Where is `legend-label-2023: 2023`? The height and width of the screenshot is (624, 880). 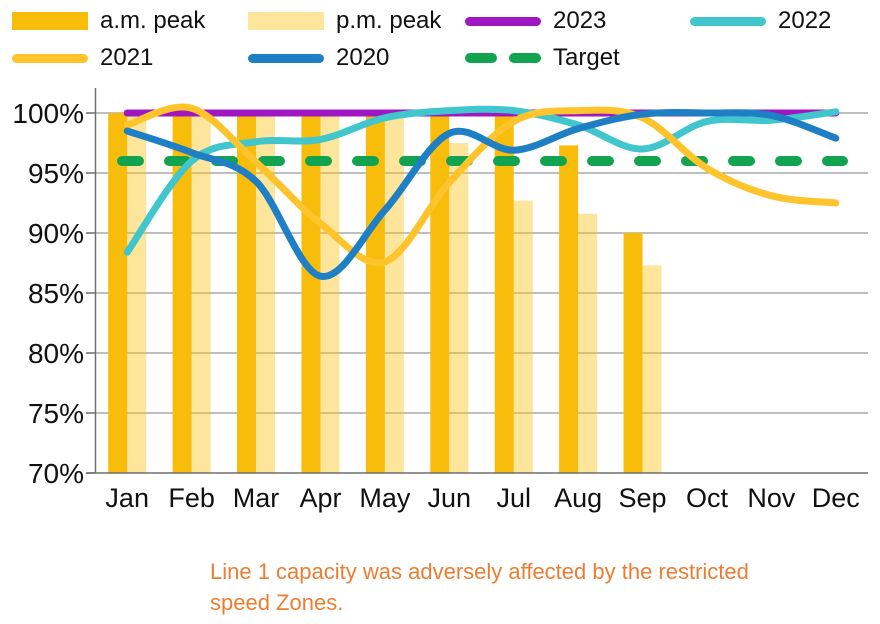
legend-label-2023: 2023 is located at coordinates (580, 20).